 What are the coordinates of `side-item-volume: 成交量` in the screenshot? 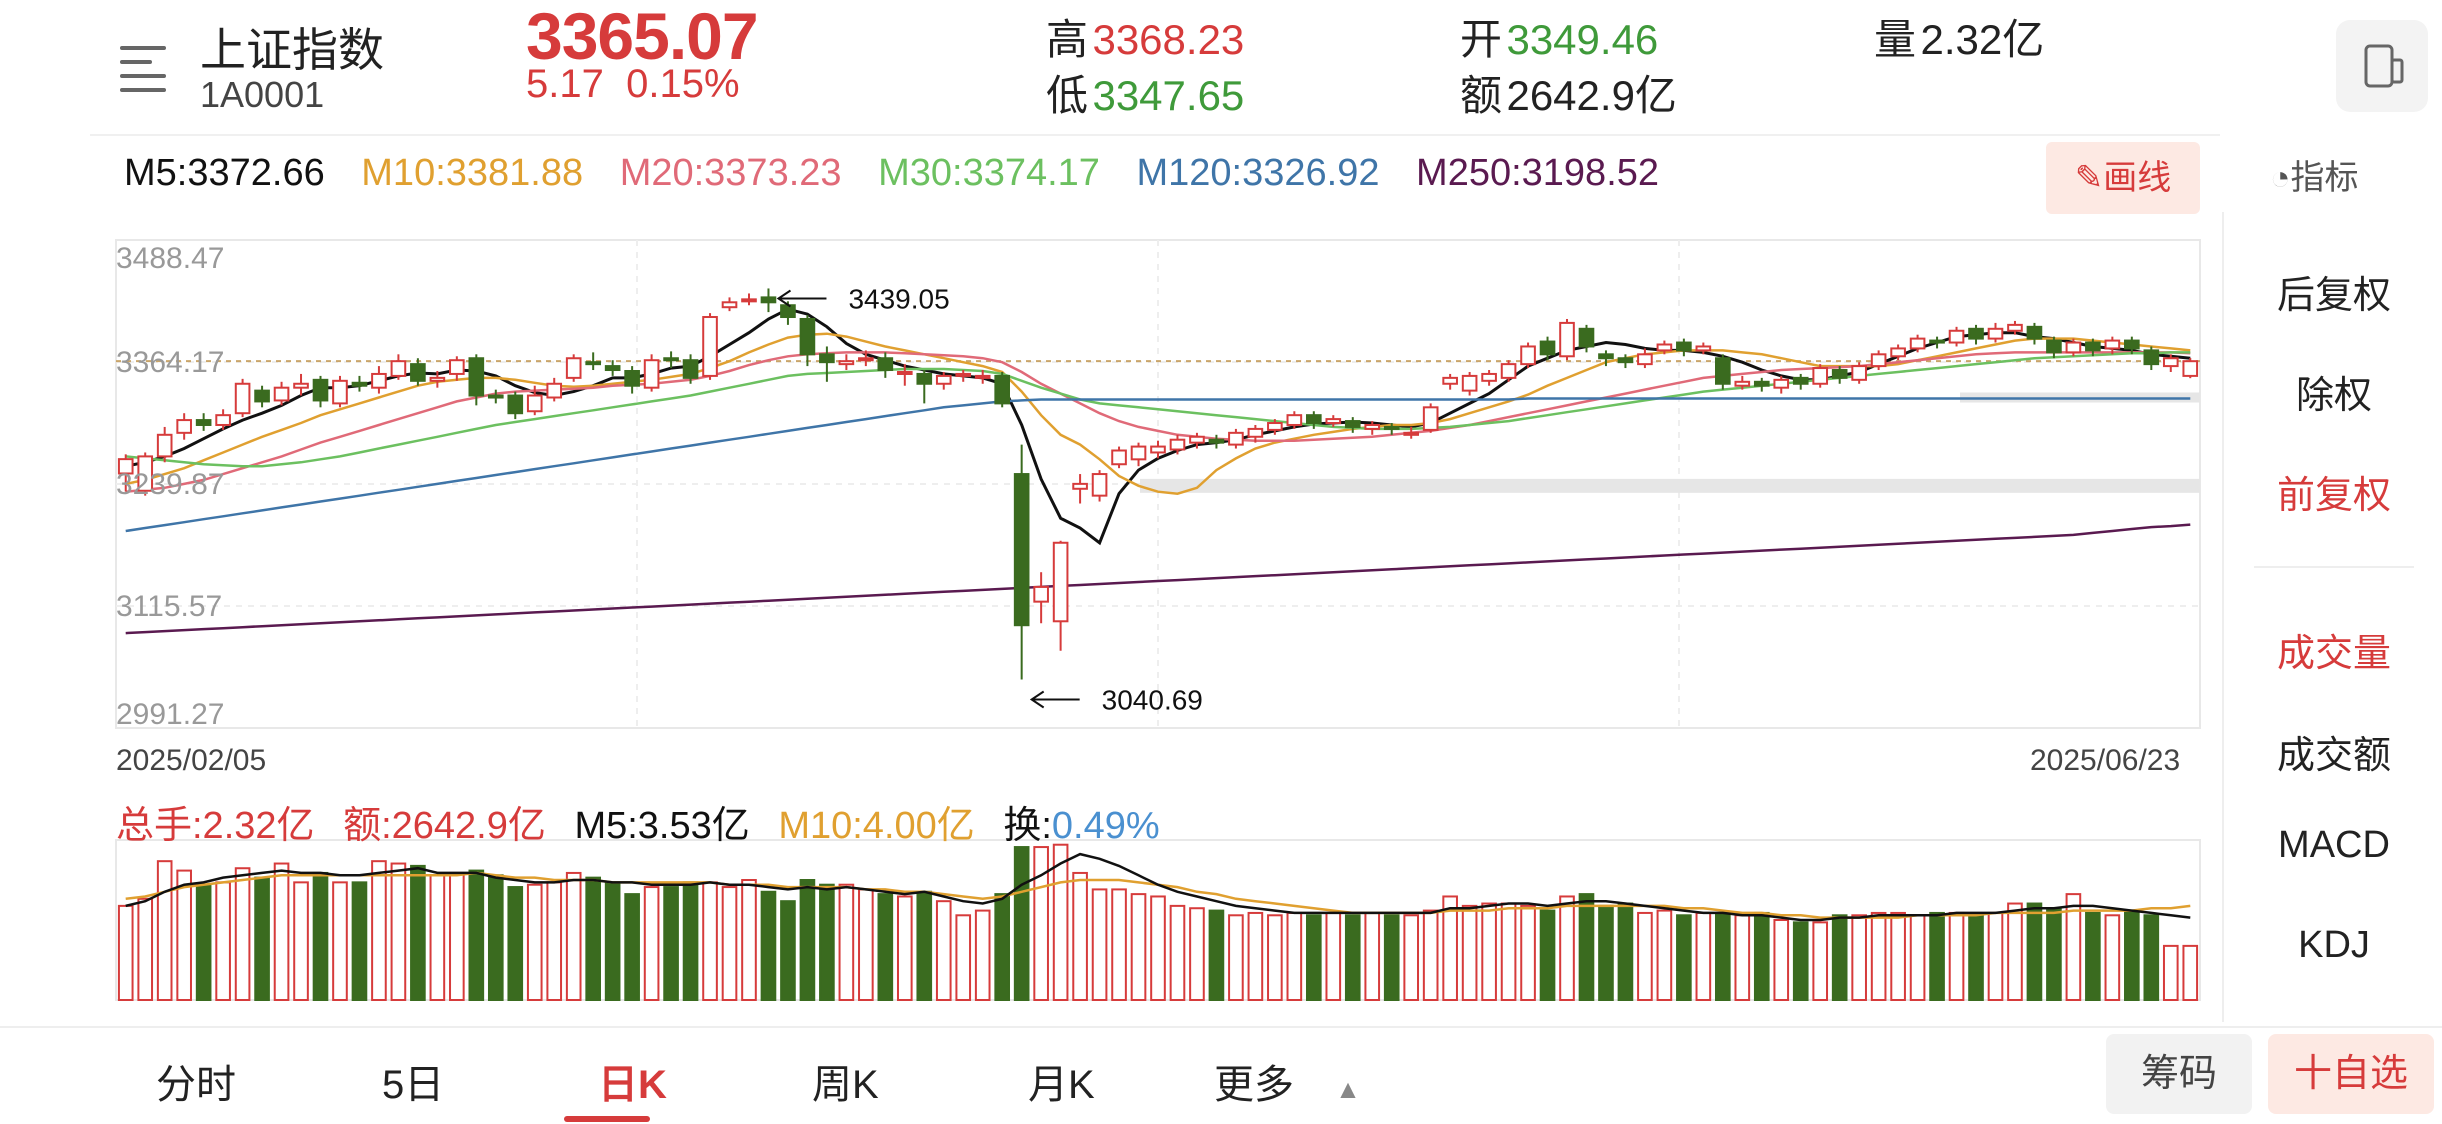 It's located at (2333, 654).